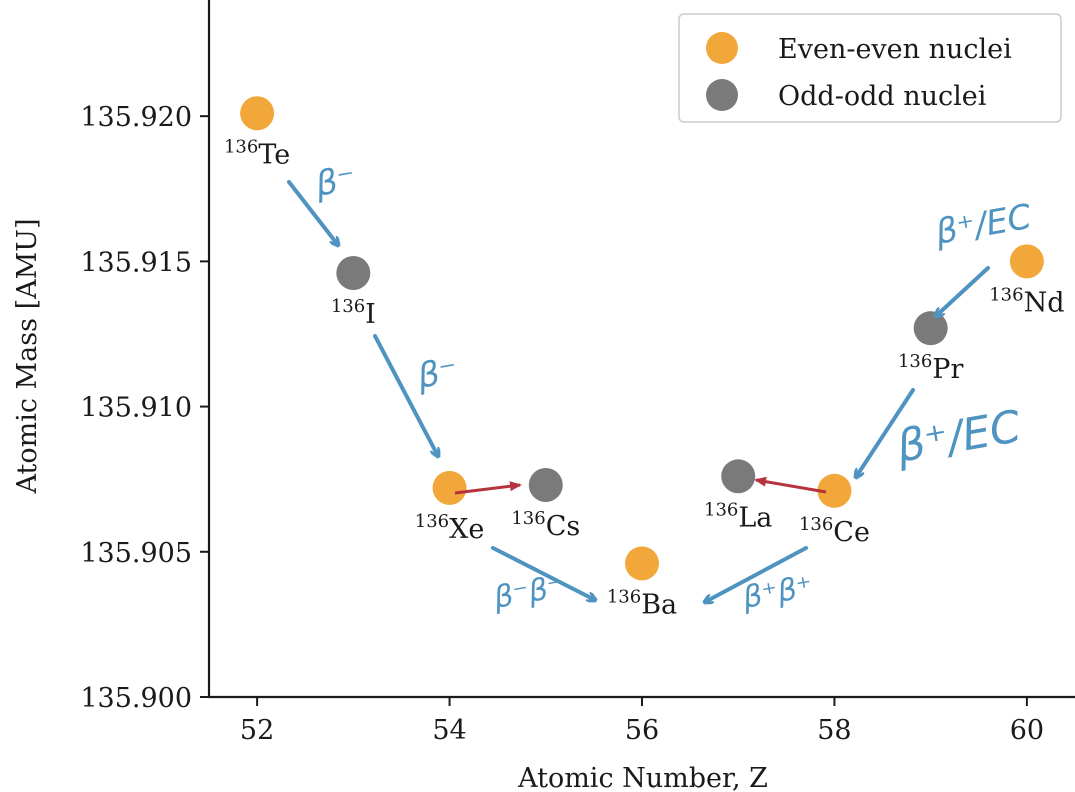 This screenshot has height=792, width=1075. What do you see at coordinates (1026, 261) in the screenshot?
I see `nucleus-point-nd` at bounding box center [1026, 261].